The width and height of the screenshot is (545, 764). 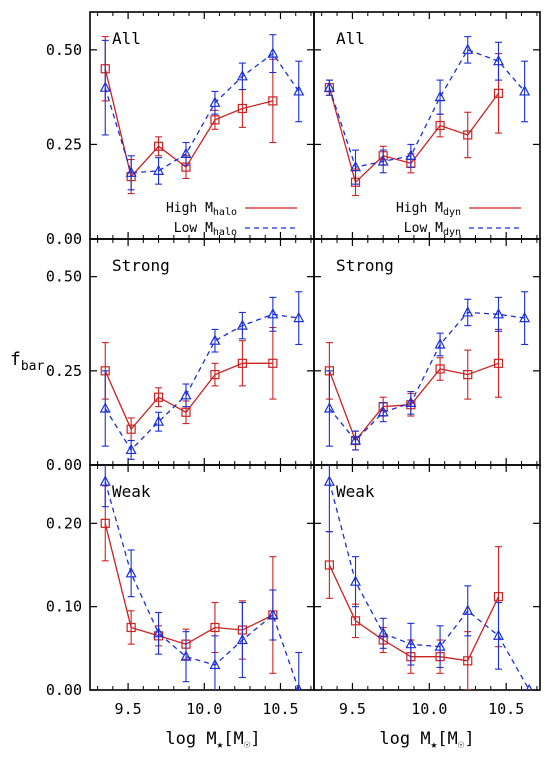 What do you see at coordinates (64, 523) in the screenshot?
I see `y-tick-label: 0.20` at bounding box center [64, 523].